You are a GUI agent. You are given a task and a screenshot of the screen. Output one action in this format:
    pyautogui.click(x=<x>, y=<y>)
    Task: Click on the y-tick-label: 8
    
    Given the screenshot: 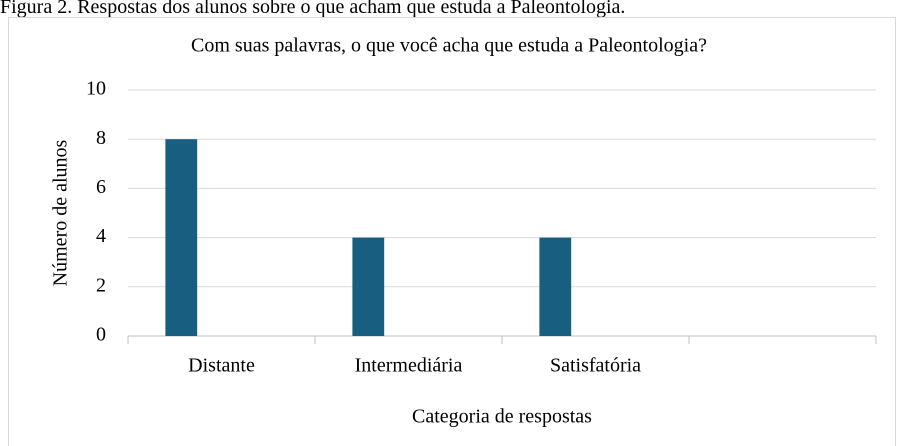 What is the action you would take?
    pyautogui.click(x=101, y=138)
    